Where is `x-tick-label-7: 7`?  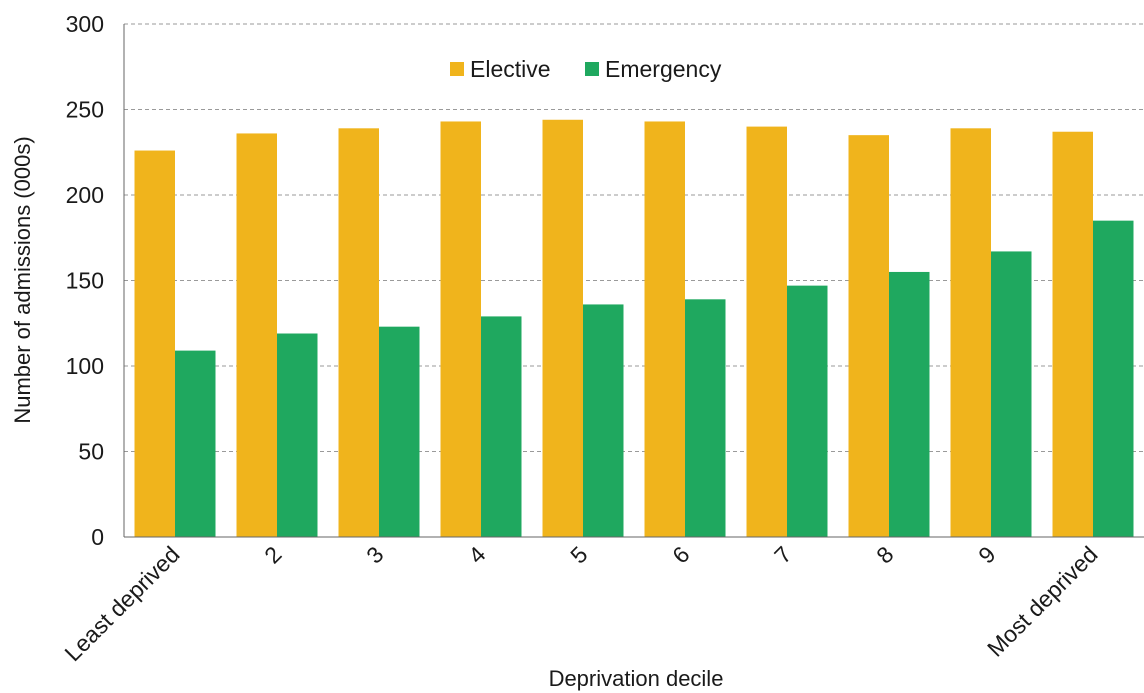
x-tick-label-7: 7 is located at coordinates (782, 554).